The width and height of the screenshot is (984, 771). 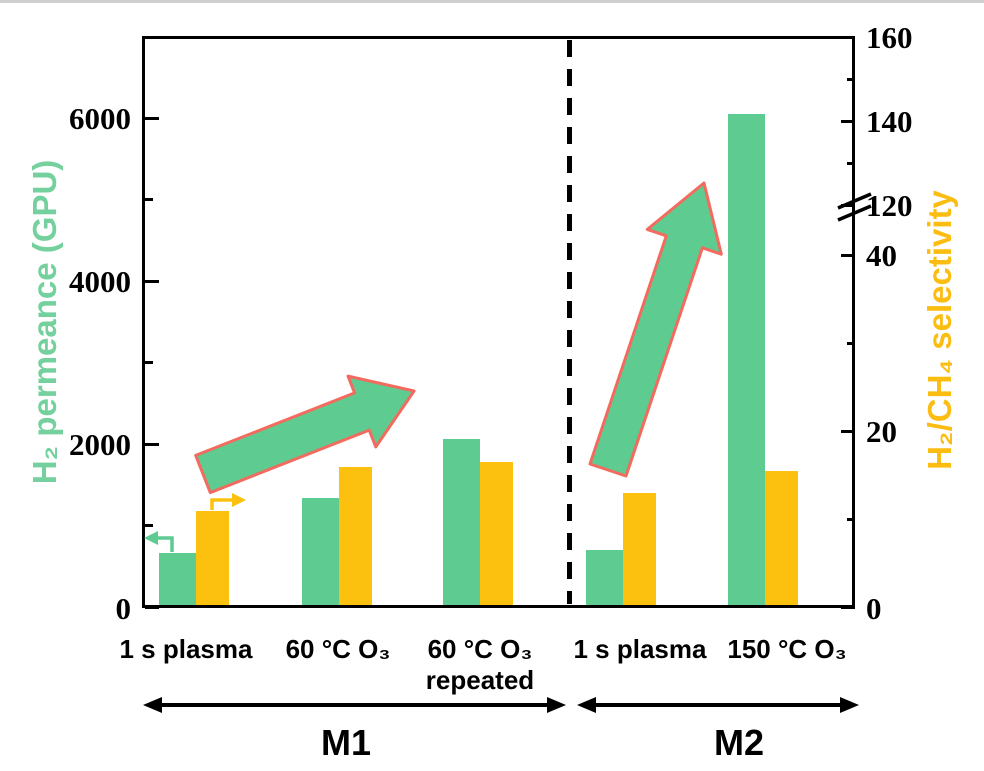 I want to click on right-axis-tick-label: 20, so click(x=881, y=432).